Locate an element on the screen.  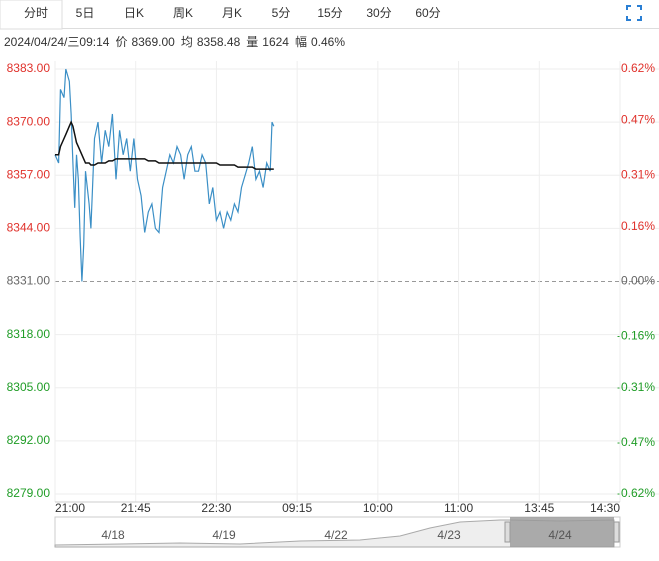
navigator-label: 4/24 is located at coordinates (560, 535).